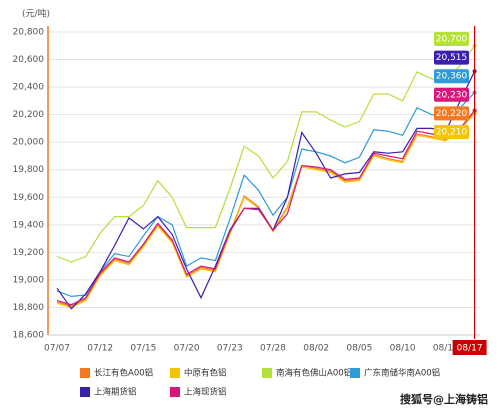  What do you see at coordinates (115, 392) in the screenshot?
I see `legend-label: 上海期货铝` at bounding box center [115, 392].